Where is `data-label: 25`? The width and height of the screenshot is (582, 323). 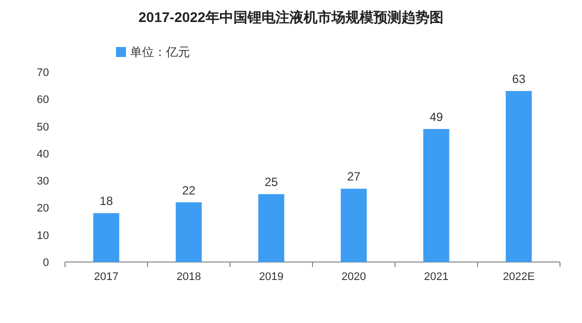
data-label: 25 is located at coordinates (271, 182).